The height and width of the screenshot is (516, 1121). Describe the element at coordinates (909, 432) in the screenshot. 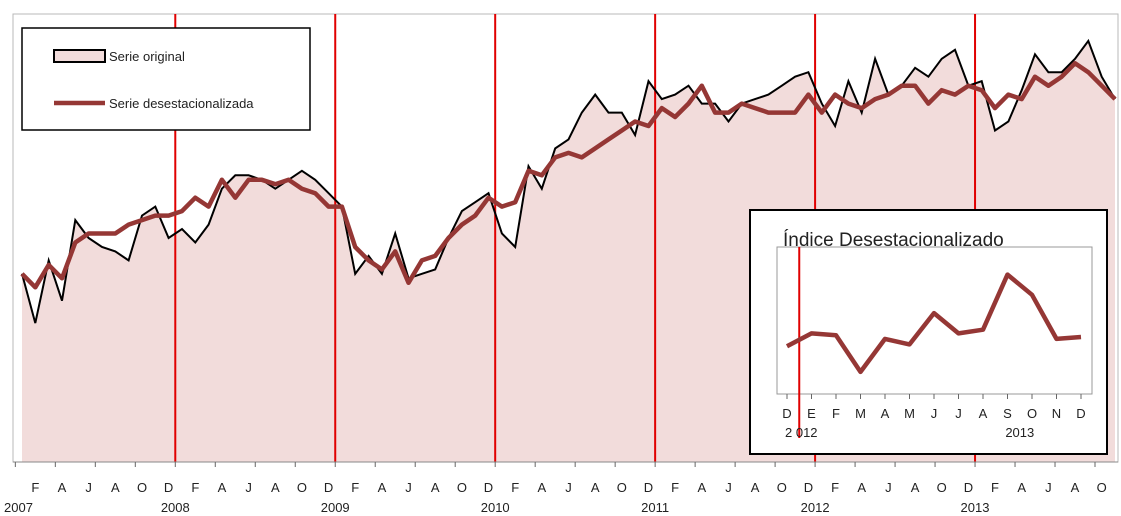

I see `inset-year-labels: 2 012 2013` at that location.